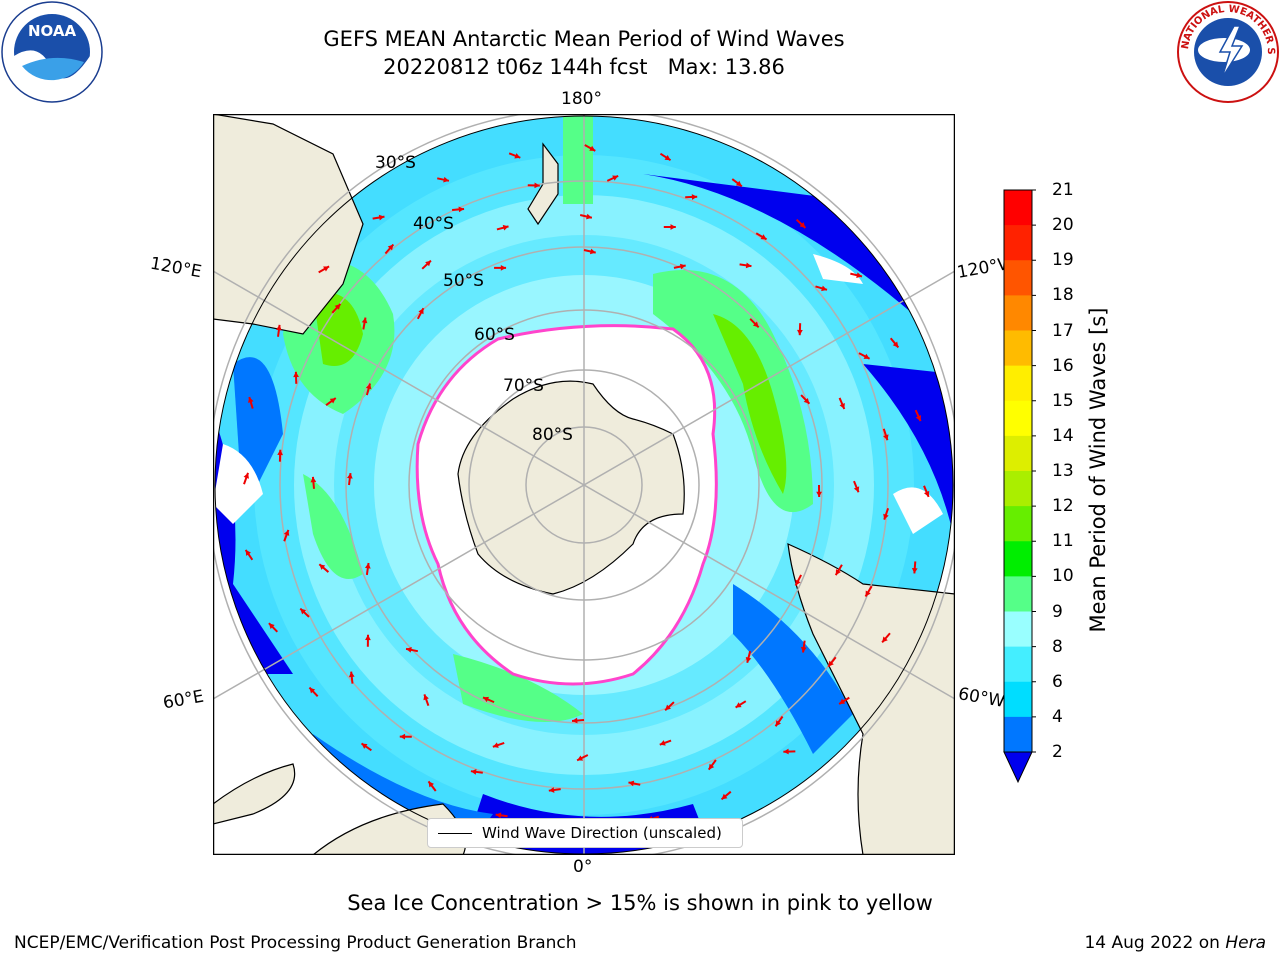  What do you see at coordinates (1155, 943) in the screenshot?
I see `footer-date-text: 14 Aug 2022 on` at bounding box center [1155, 943].